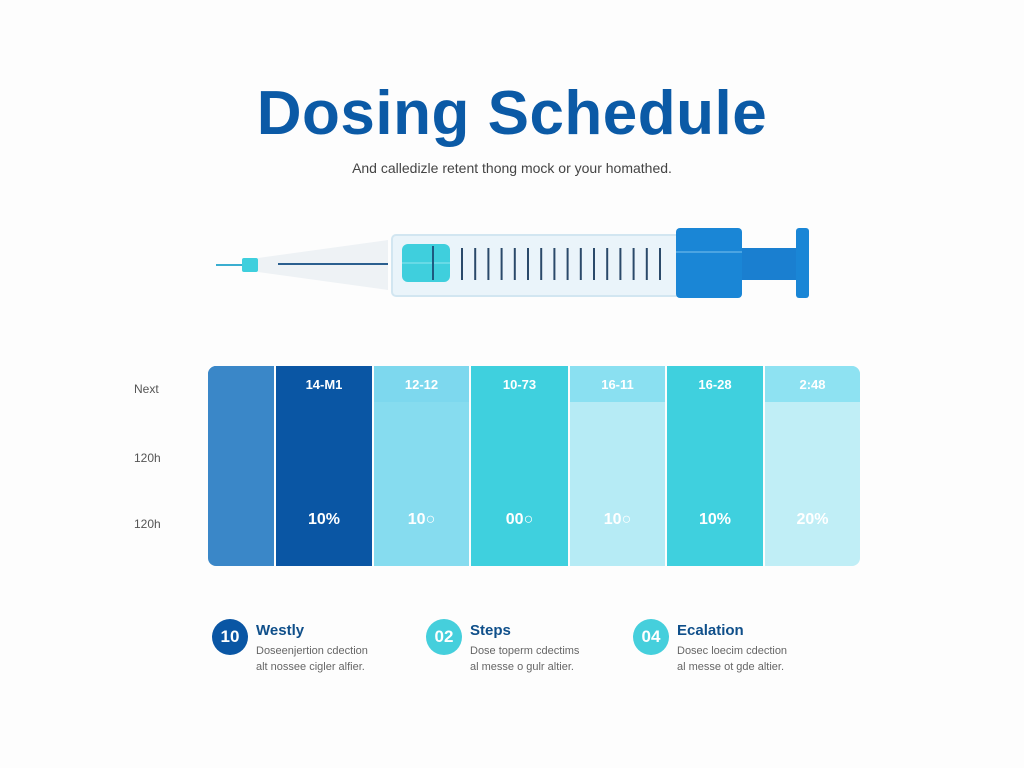  Describe the element at coordinates (512, 263) in the screenshot. I see `syringe-icon` at that location.